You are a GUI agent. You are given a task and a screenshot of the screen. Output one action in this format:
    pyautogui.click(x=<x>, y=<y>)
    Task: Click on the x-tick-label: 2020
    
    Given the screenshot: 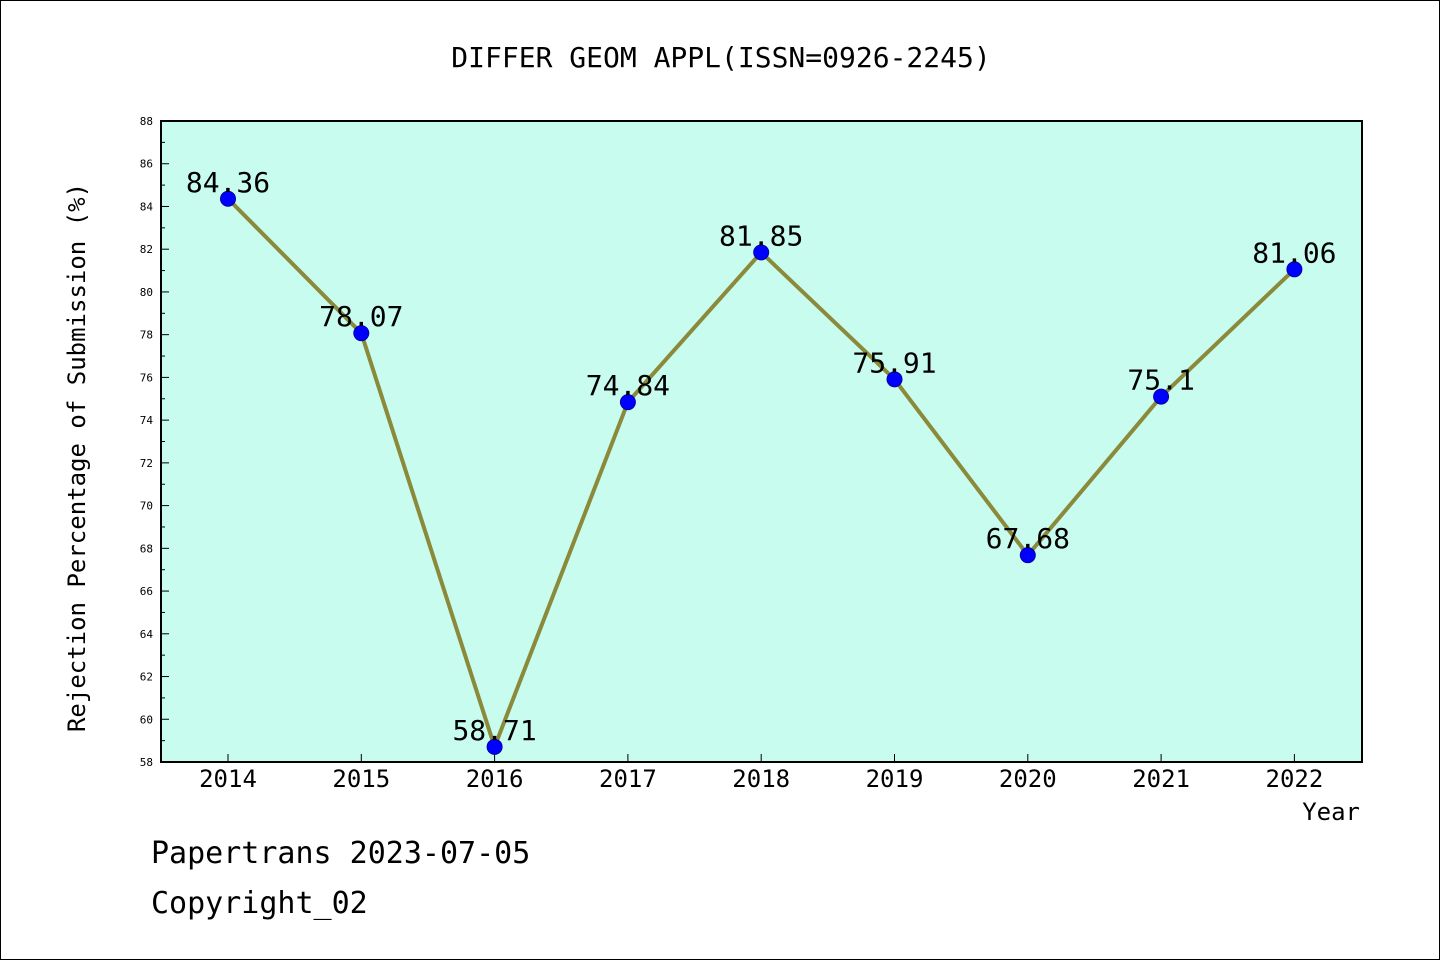 What is the action you would take?
    pyautogui.click(x=1028, y=779)
    